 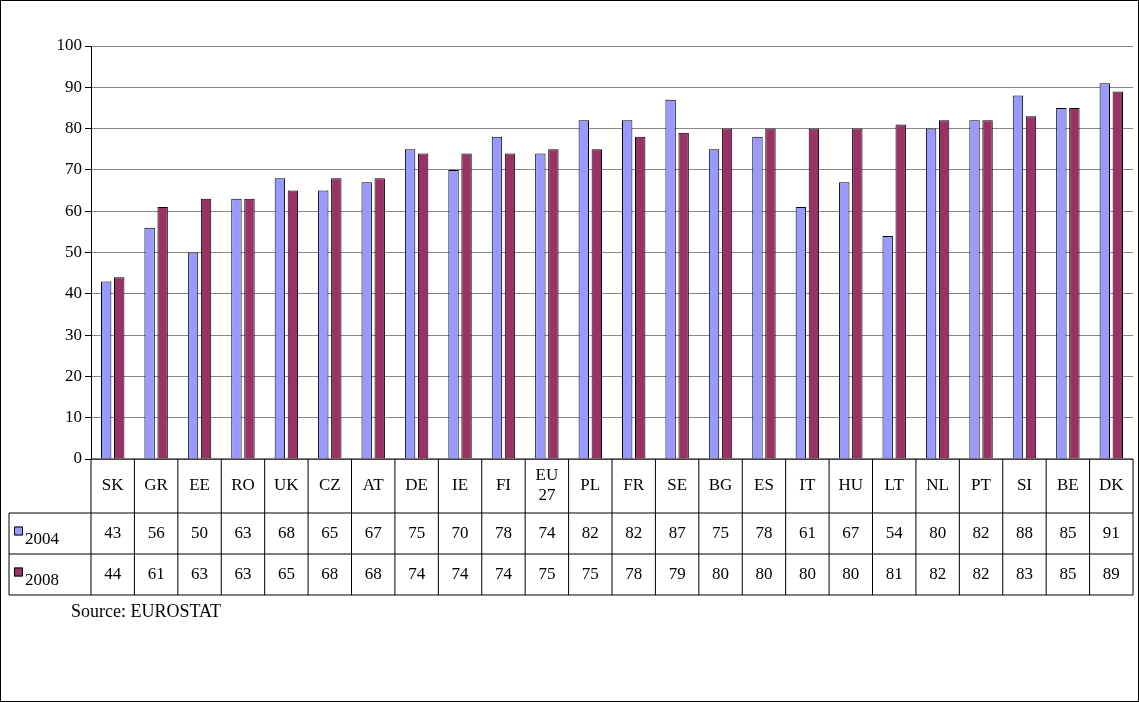 What do you see at coordinates (73, 293) in the screenshot?
I see `y-tick-label: 40` at bounding box center [73, 293].